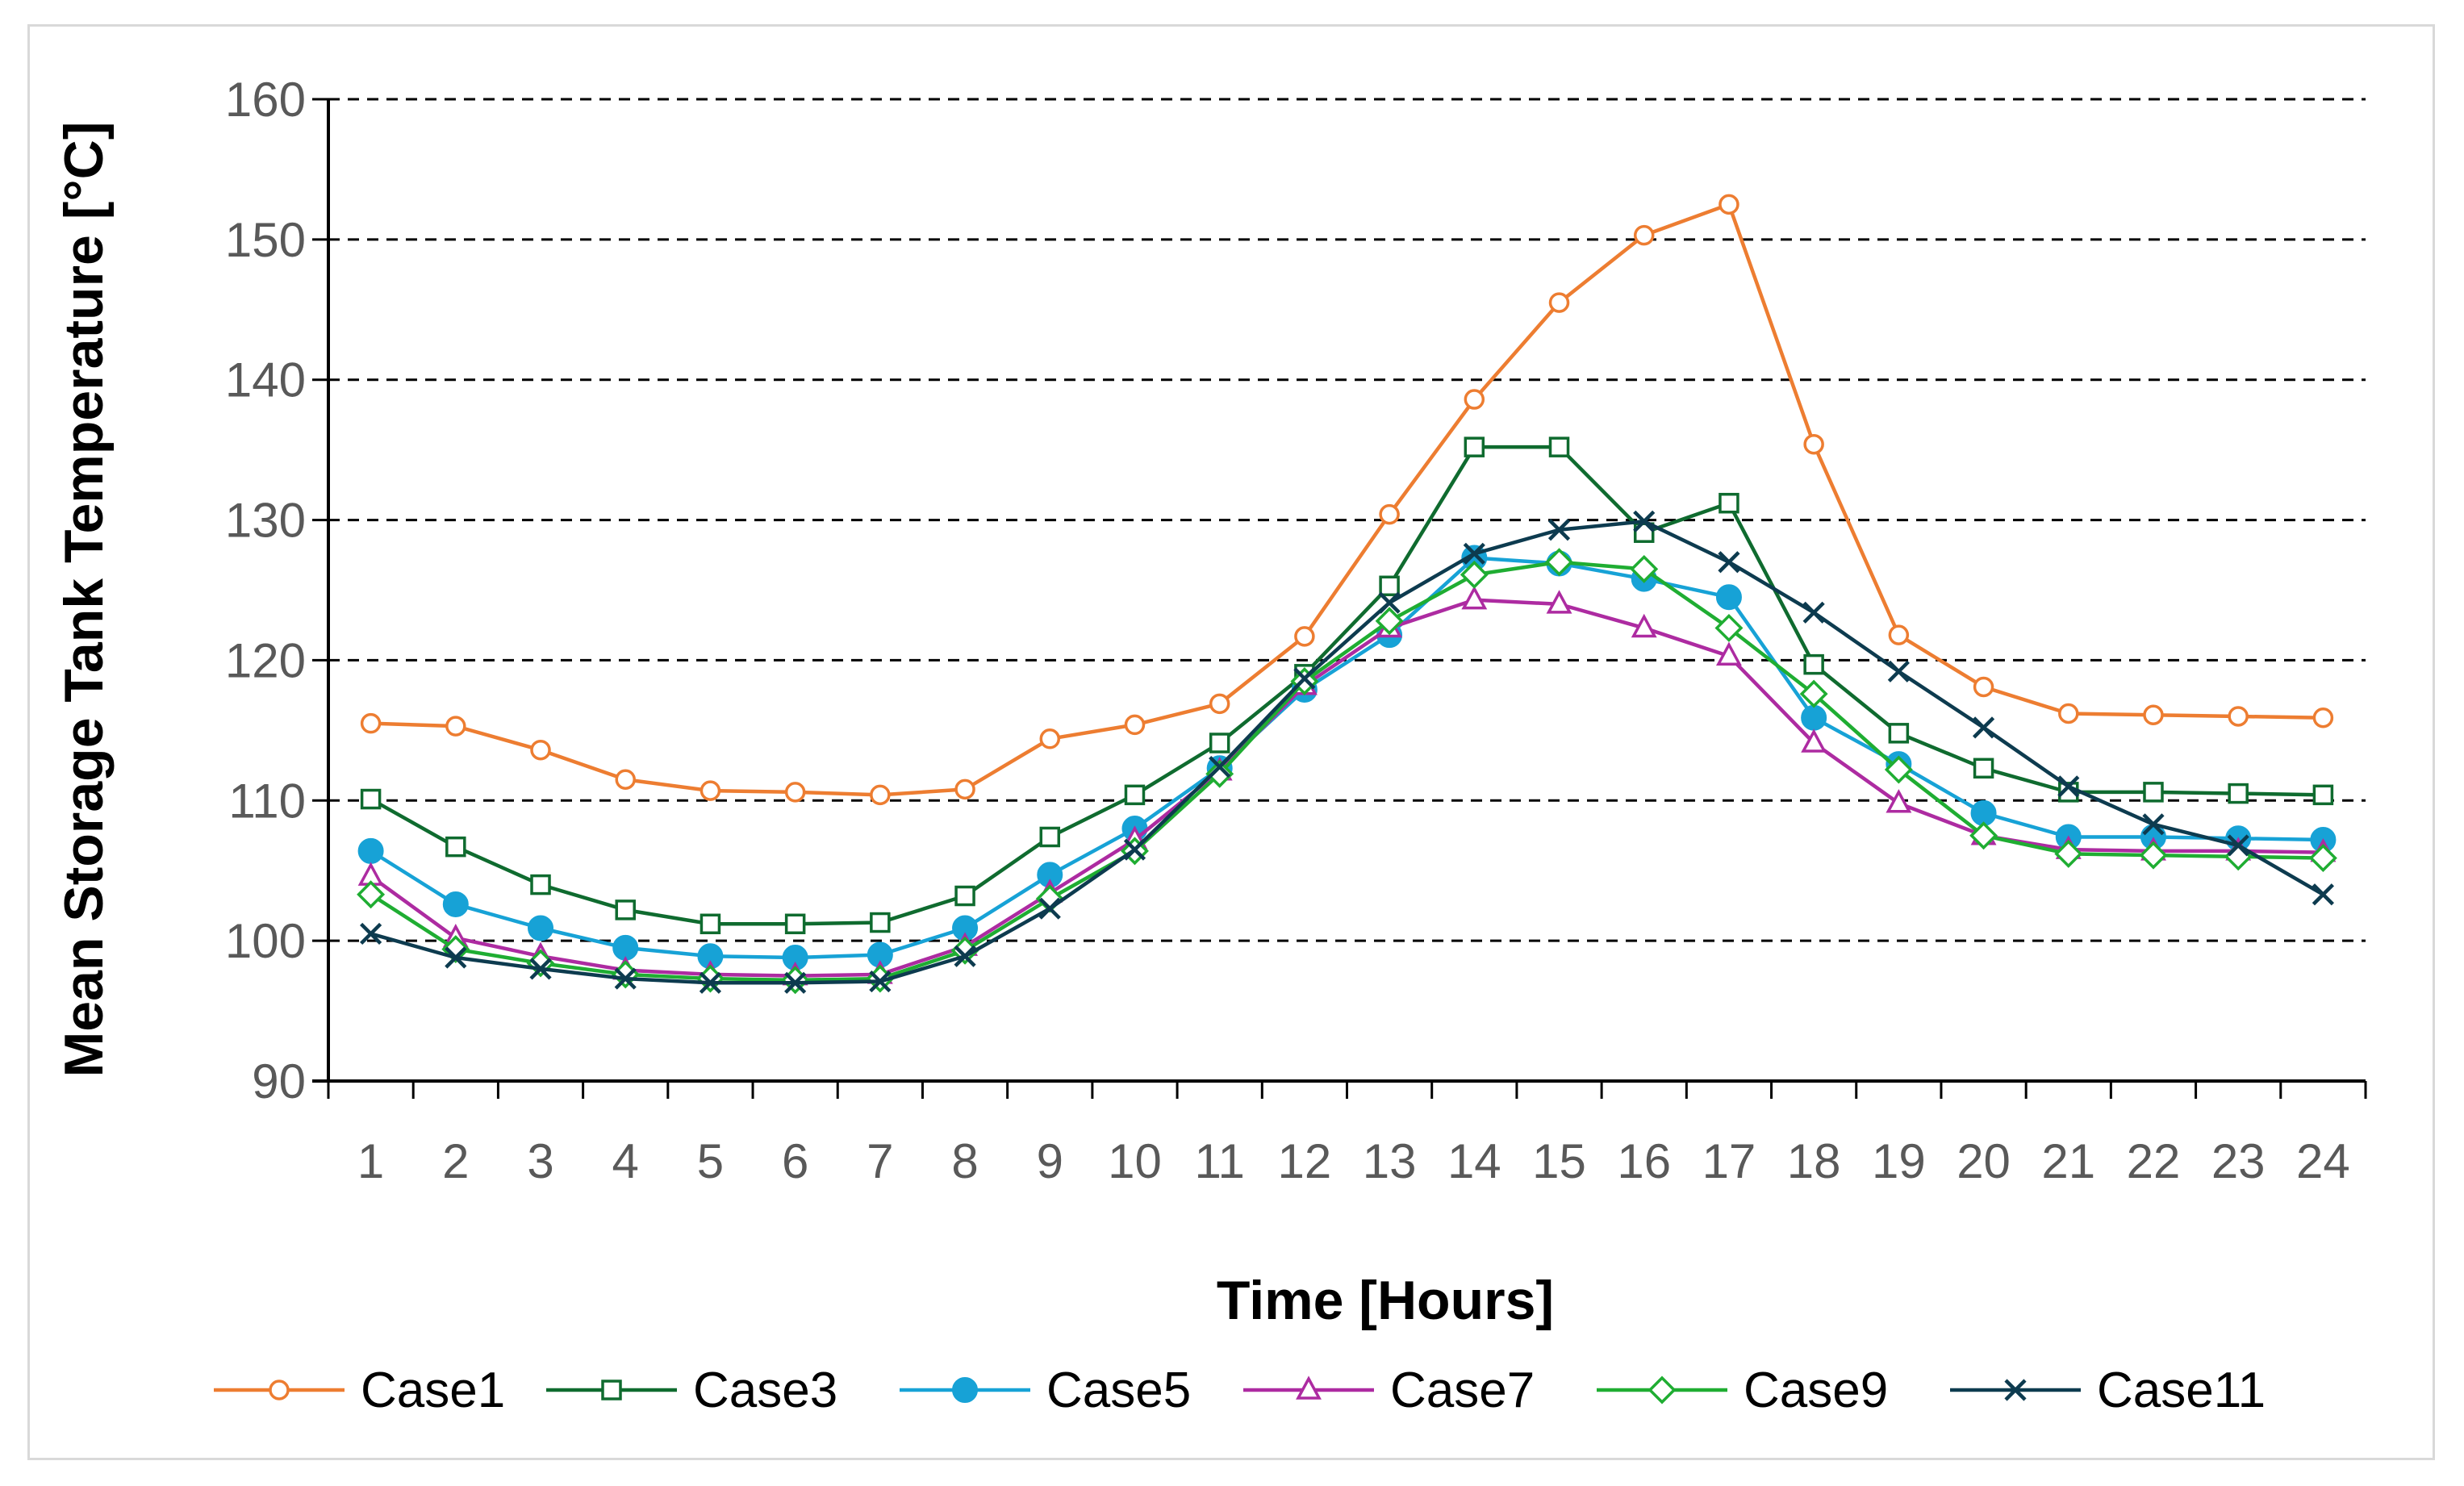  I want to click on x-tick-label: 23, so click(2238, 1161).